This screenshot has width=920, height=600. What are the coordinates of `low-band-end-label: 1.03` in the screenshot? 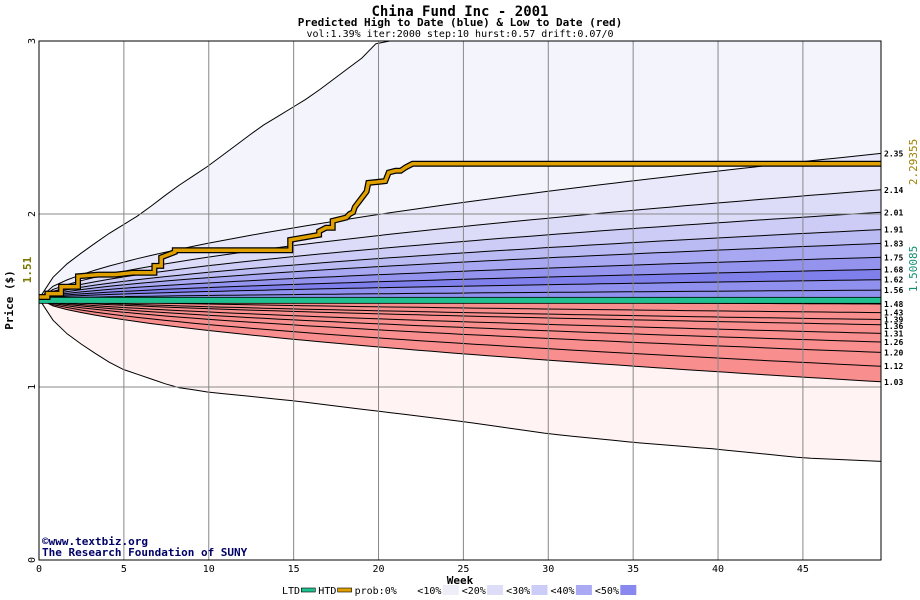 It's located at (893, 382).